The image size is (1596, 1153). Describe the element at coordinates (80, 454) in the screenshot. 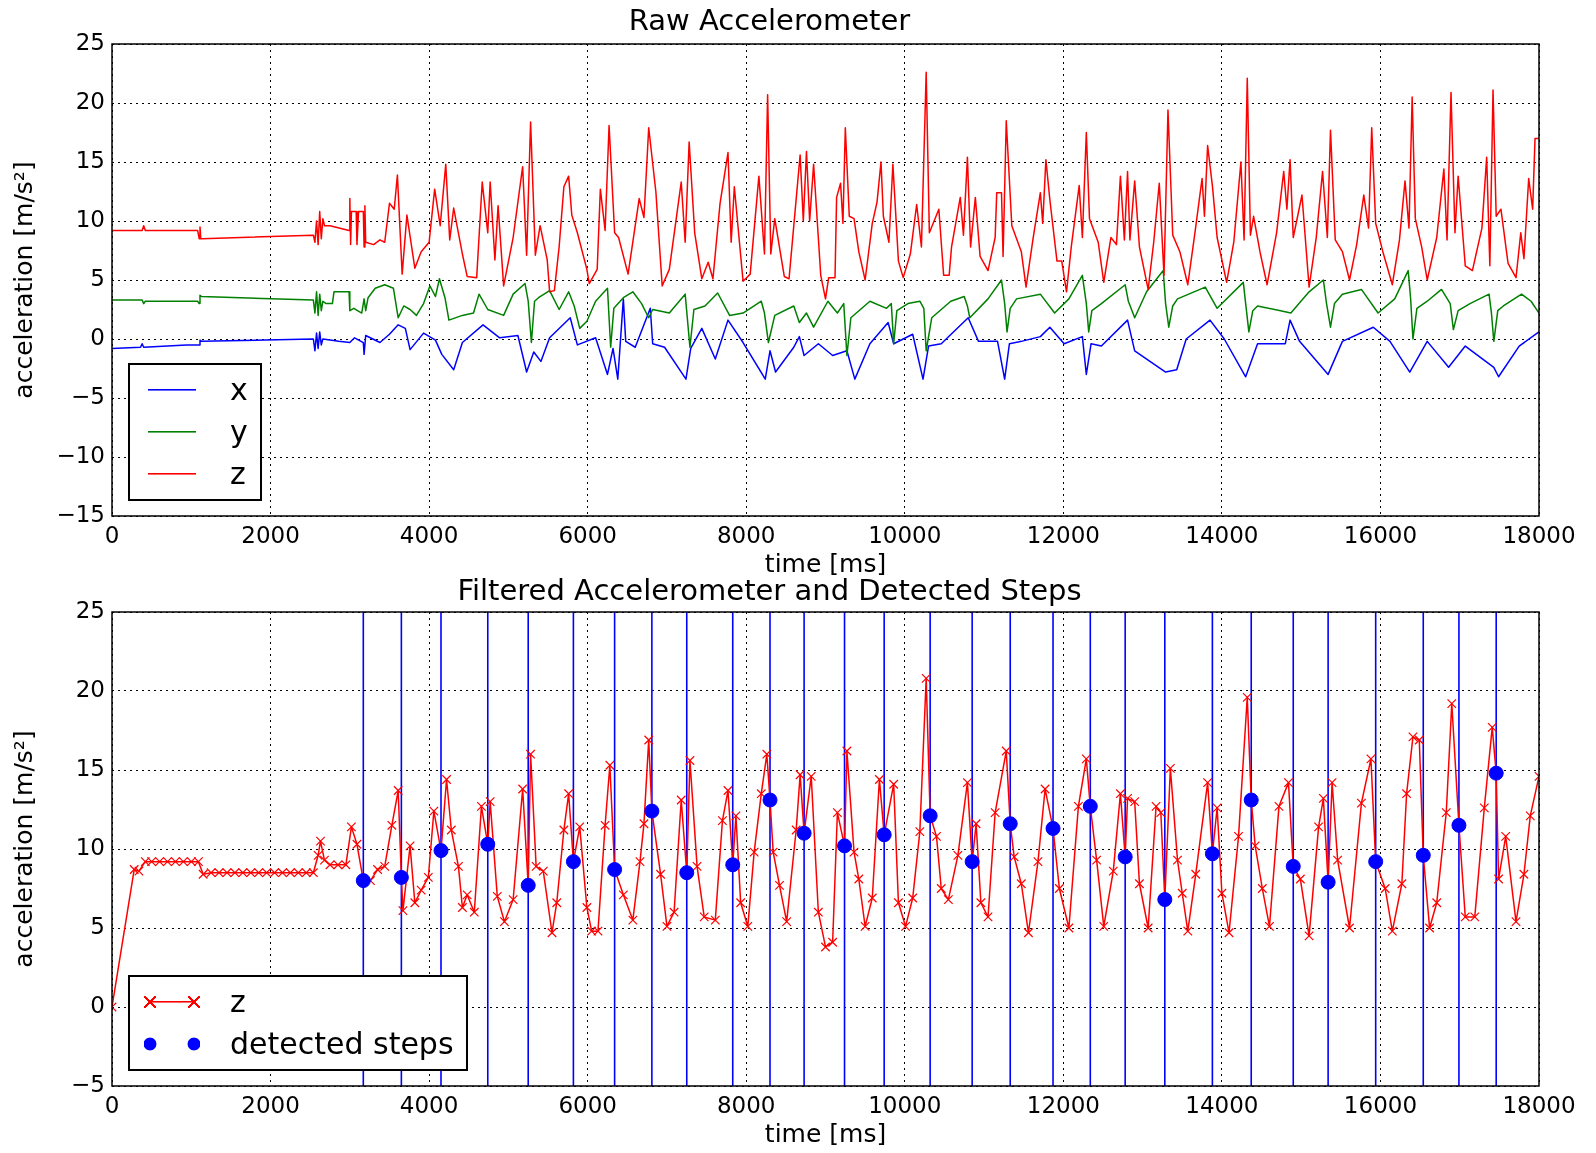

I see `y-tick-label: −10` at that location.